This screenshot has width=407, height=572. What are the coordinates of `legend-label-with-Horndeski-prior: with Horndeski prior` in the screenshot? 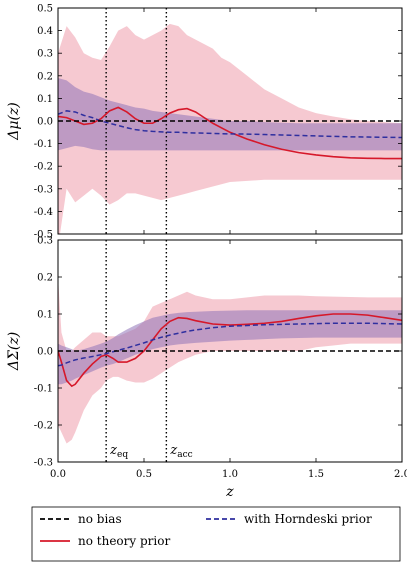 It's located at (308, 519).